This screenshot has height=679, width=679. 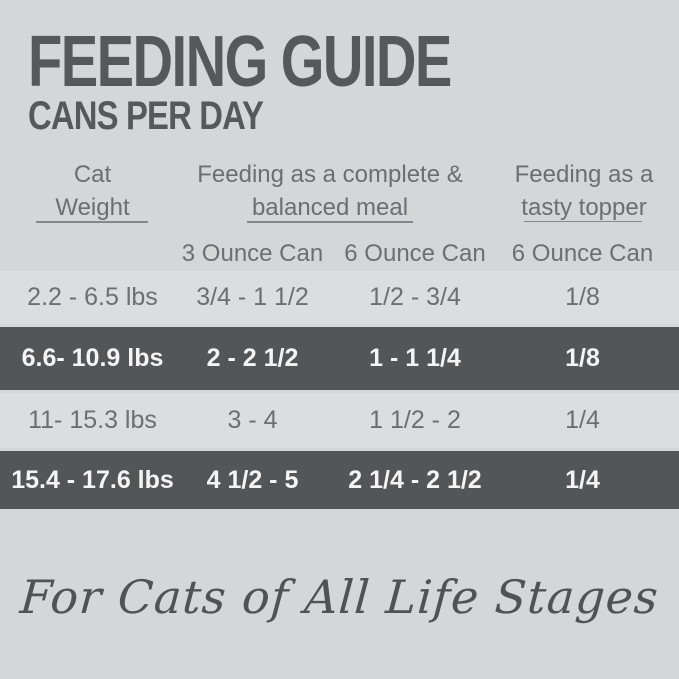 I want to click on column-header-line: Weight, so click(x=92, y=207).